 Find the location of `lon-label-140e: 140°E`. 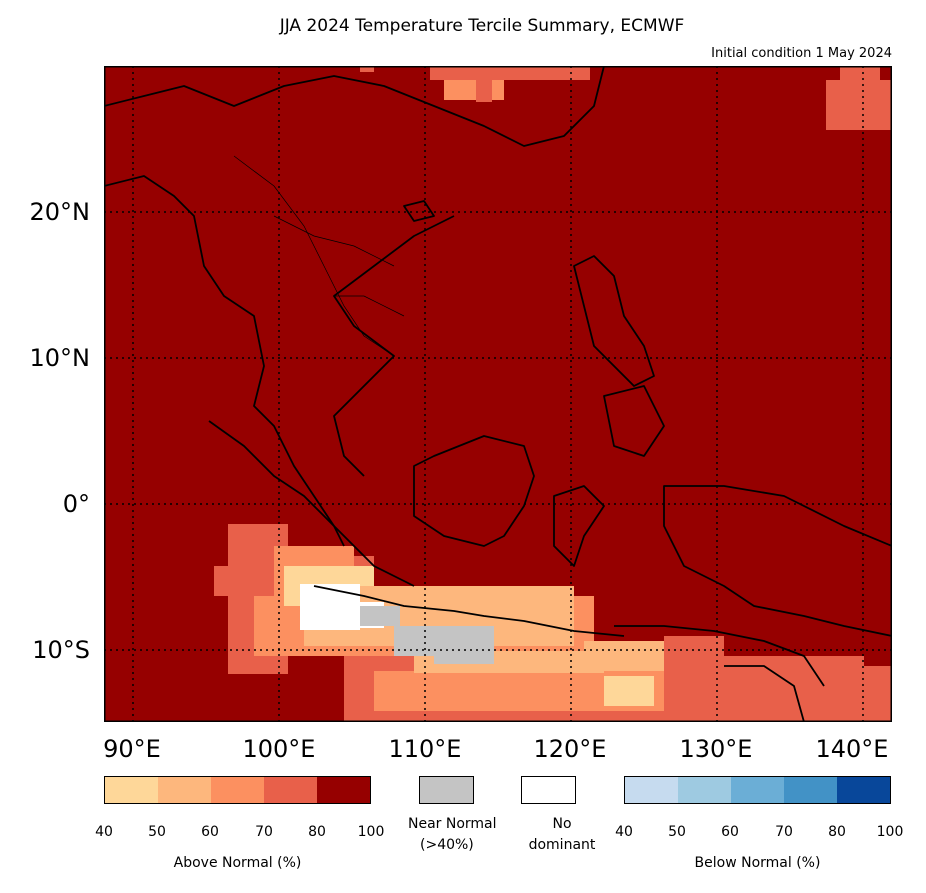

lon-label-140e: 140°E is located at coordinates (852, 749).